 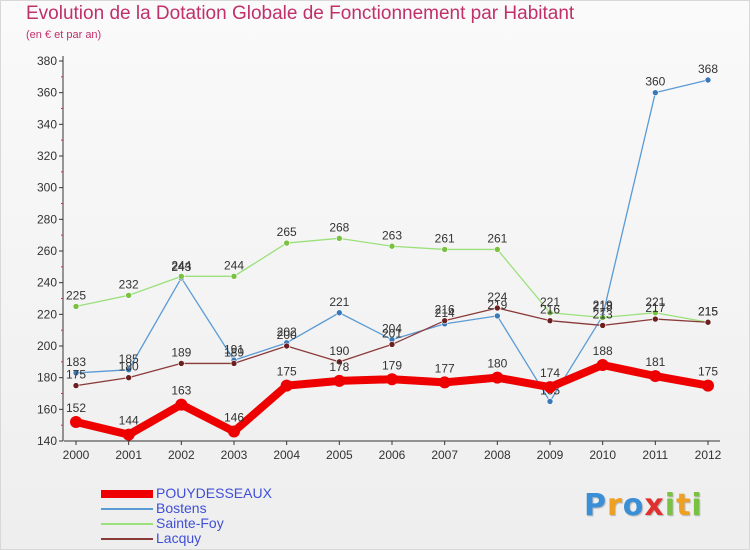 I want to click on data-label-pouydesseaux: 179, so click(x=392, y=365).